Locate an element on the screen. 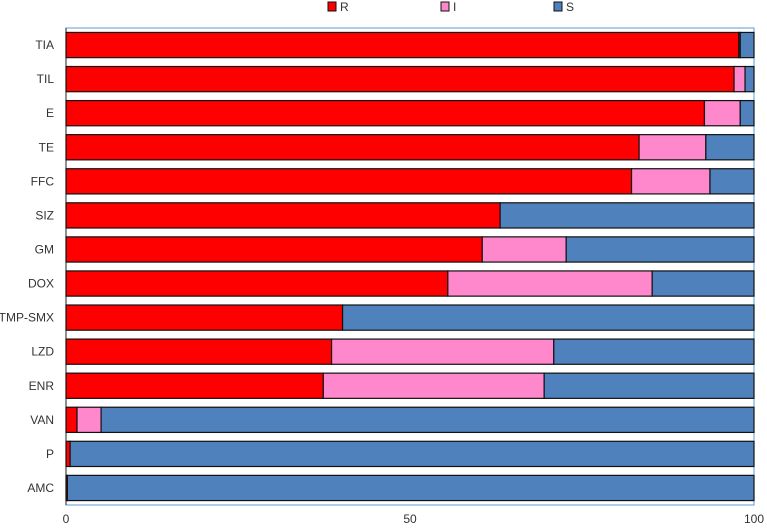 This screenshot has height=529, width=767. bar-SIZ-R is located at coordinates (283, 215).